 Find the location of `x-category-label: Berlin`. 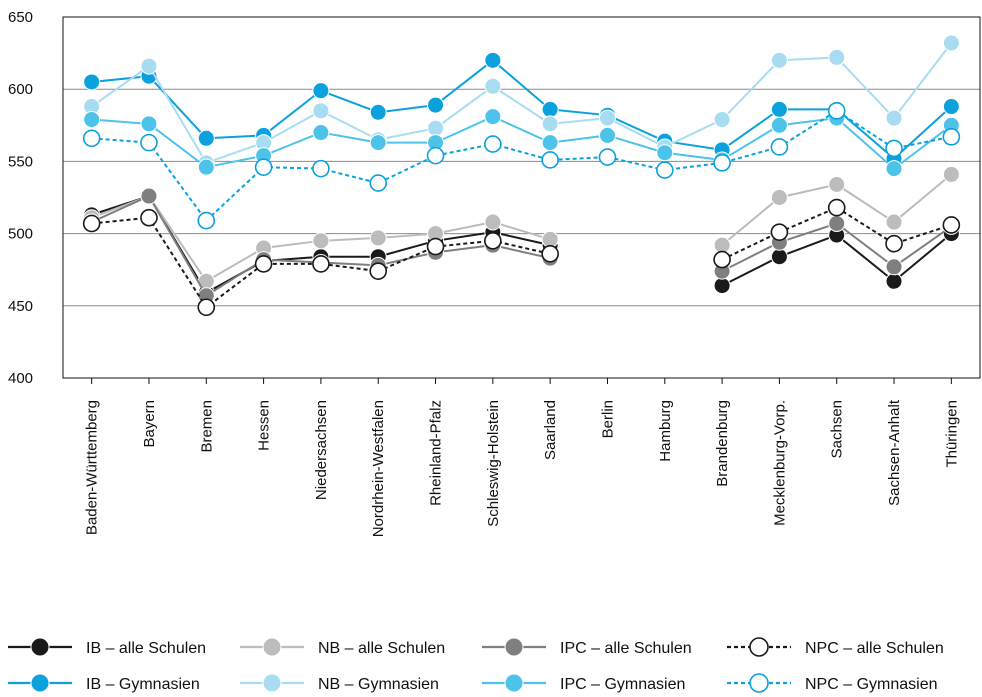

x-category-label: Berlin is located at coordinates (607, 419).